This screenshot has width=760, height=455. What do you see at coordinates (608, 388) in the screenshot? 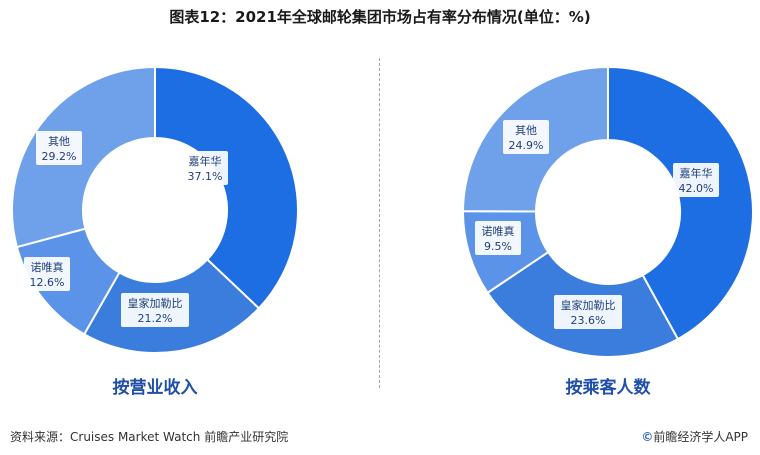
I see `chart-title-passengers: 按乘客人数` at bounding box center [608, 388].